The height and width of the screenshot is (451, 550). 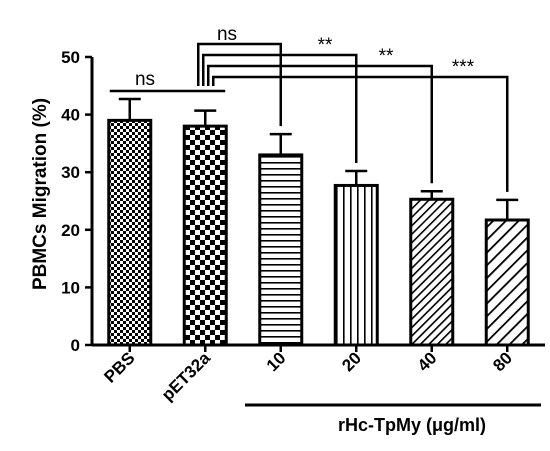 I want to click on bar-PBS, so click(x=130, y=232).